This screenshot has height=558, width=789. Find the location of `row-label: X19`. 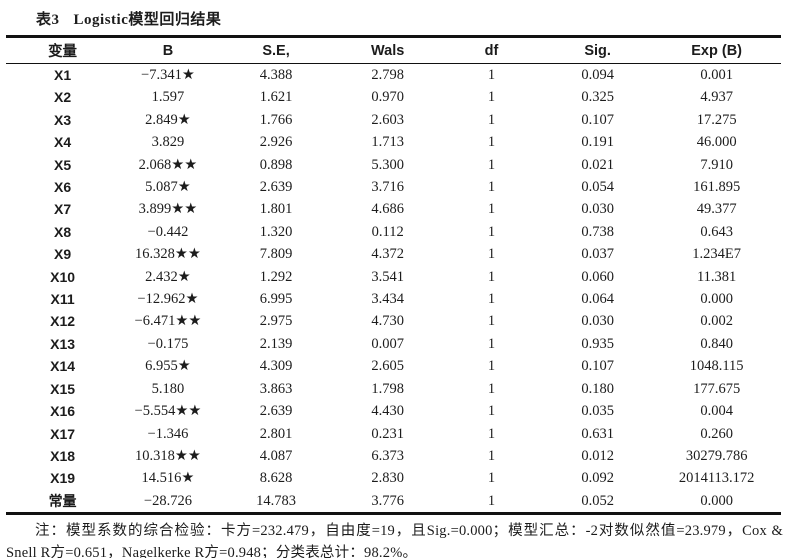

row-label: X19 is located at coordinates (63, 478).